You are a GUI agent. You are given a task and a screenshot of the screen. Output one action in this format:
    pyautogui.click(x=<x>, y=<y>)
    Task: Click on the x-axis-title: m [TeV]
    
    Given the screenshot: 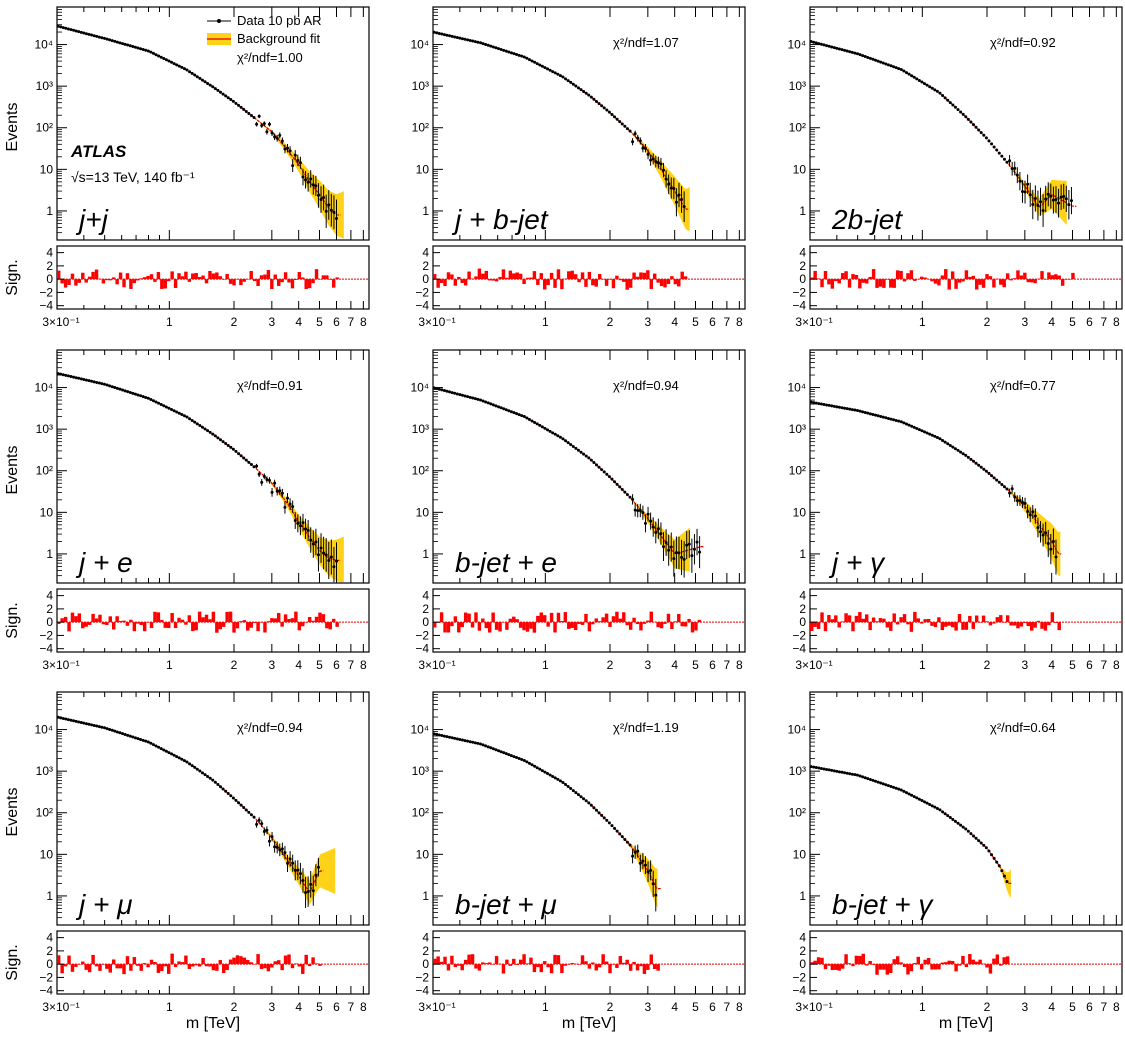 What is the action you would take?
    pyautogui.click(x=966, y=1023)
    